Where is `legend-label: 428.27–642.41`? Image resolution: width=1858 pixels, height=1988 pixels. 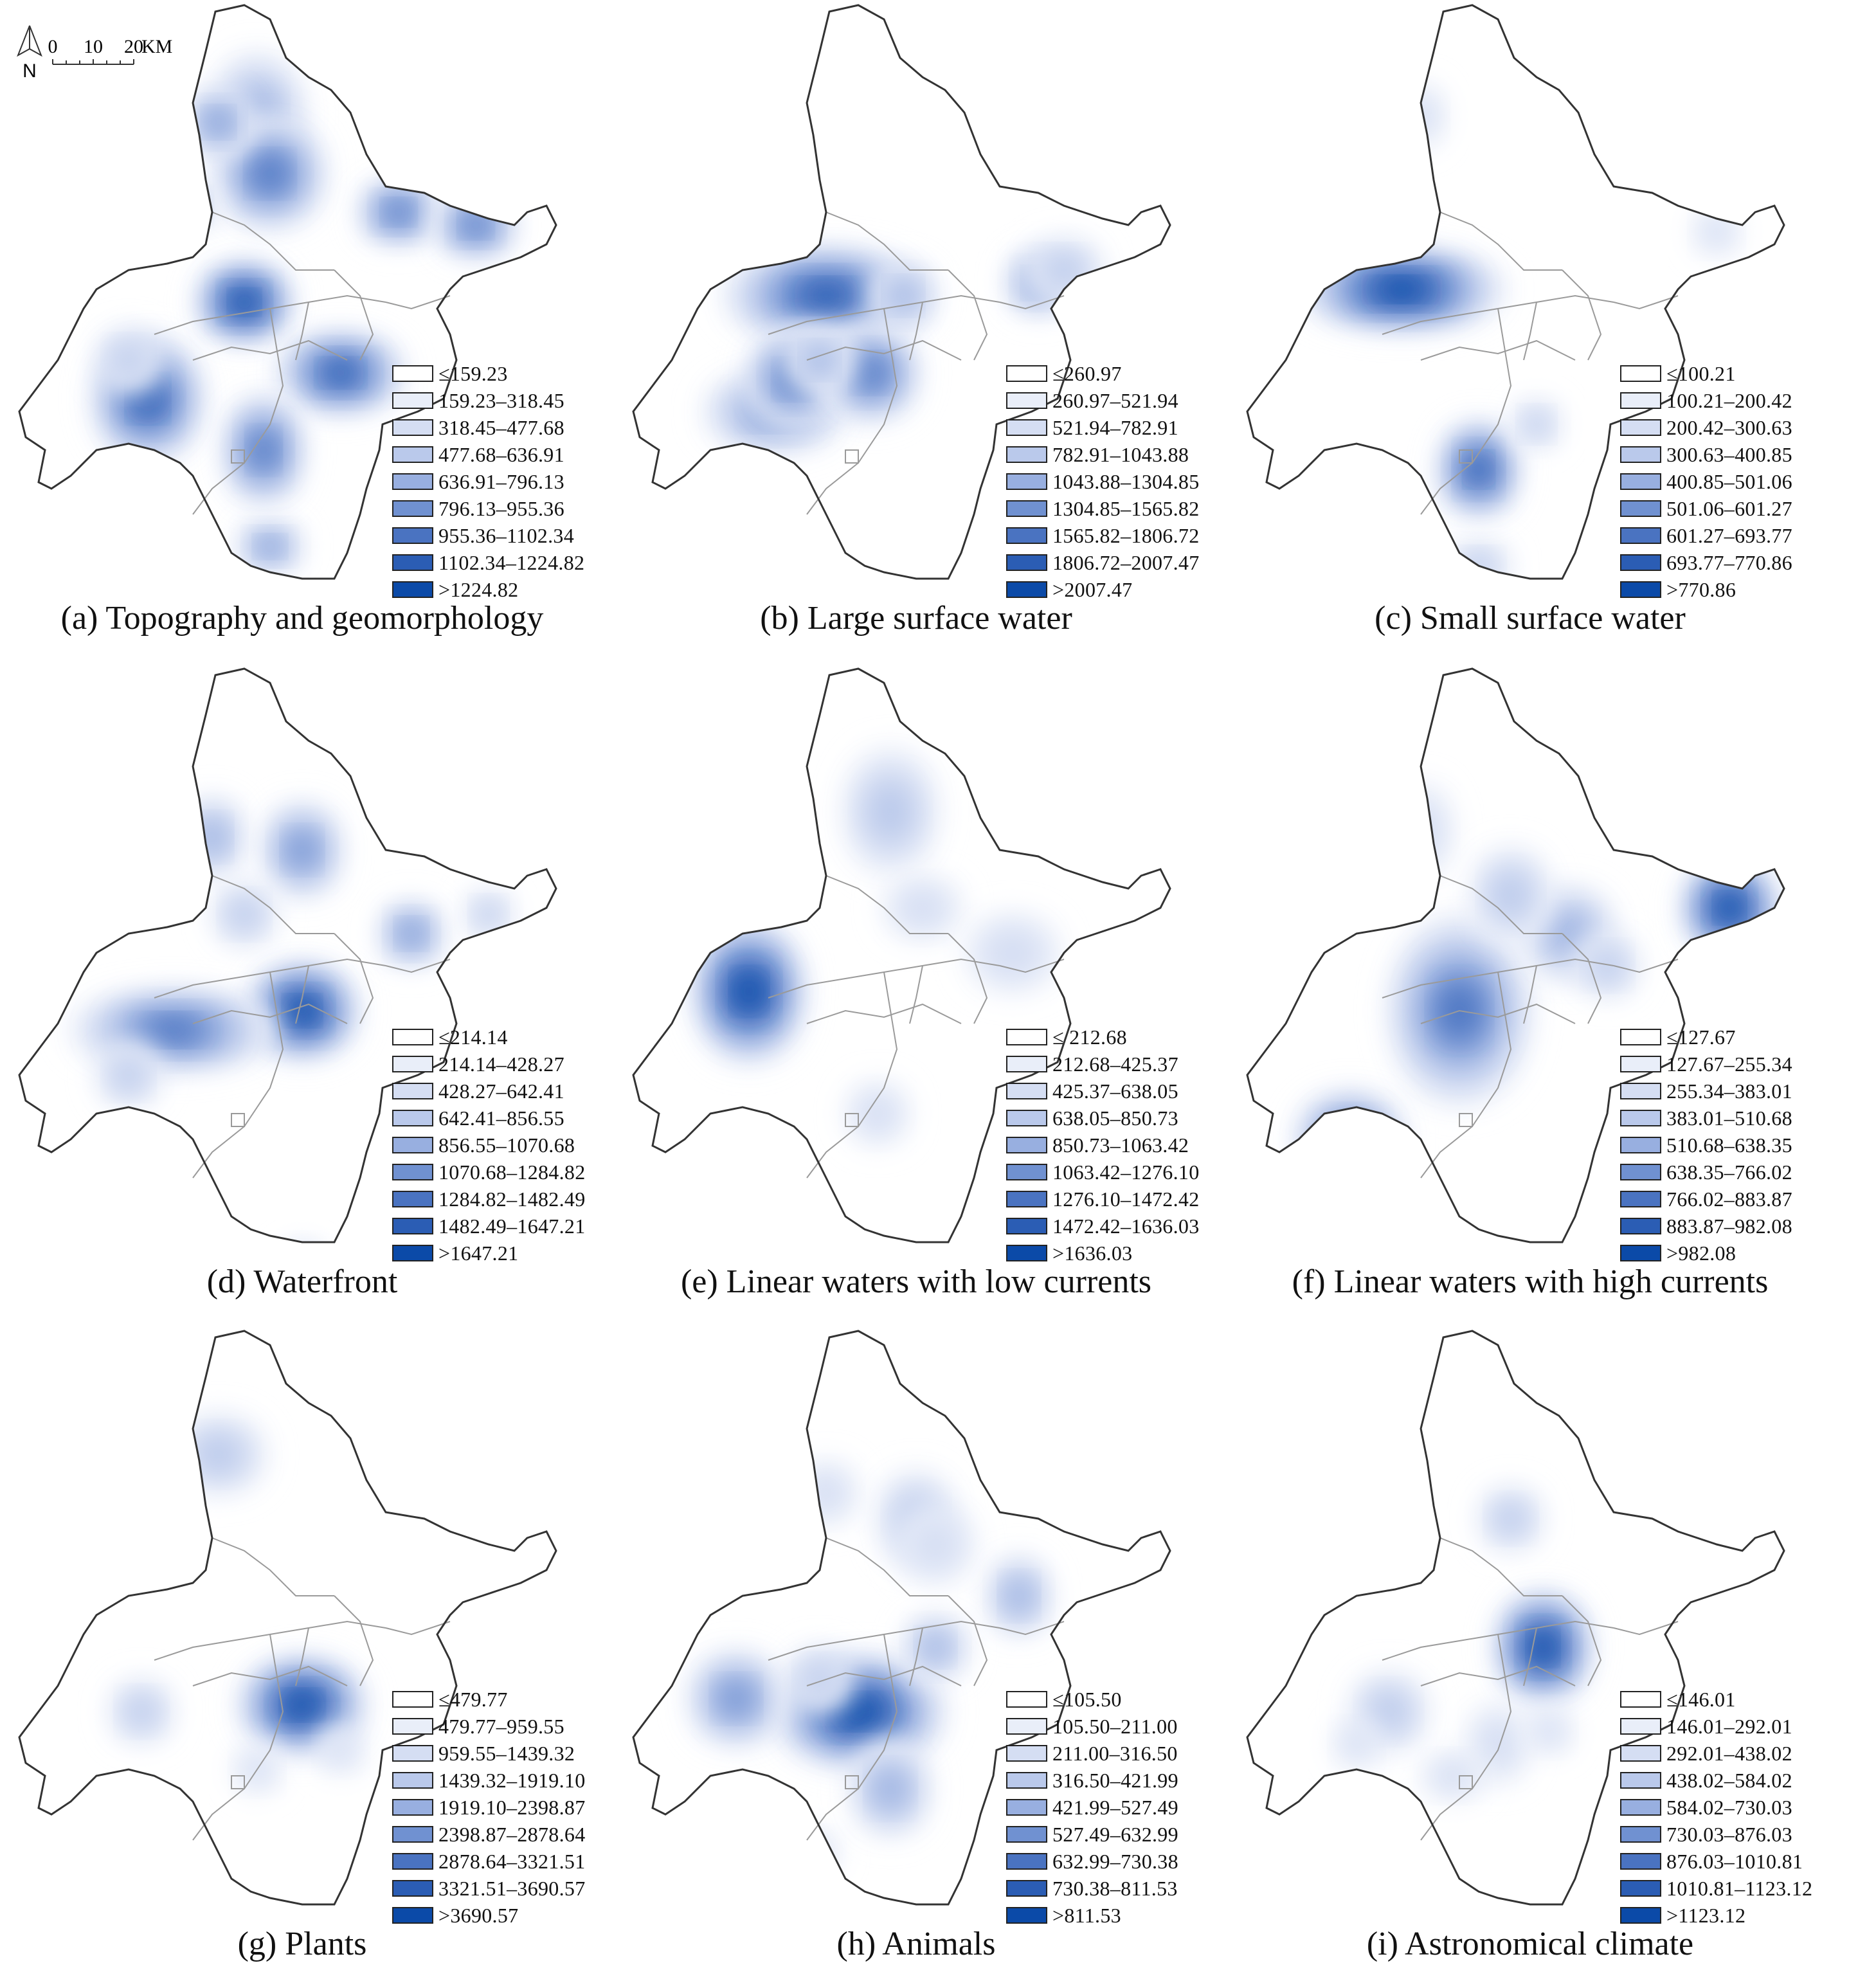
legend-label: 428.27–642.41 is located at coordinates (501, 1091).